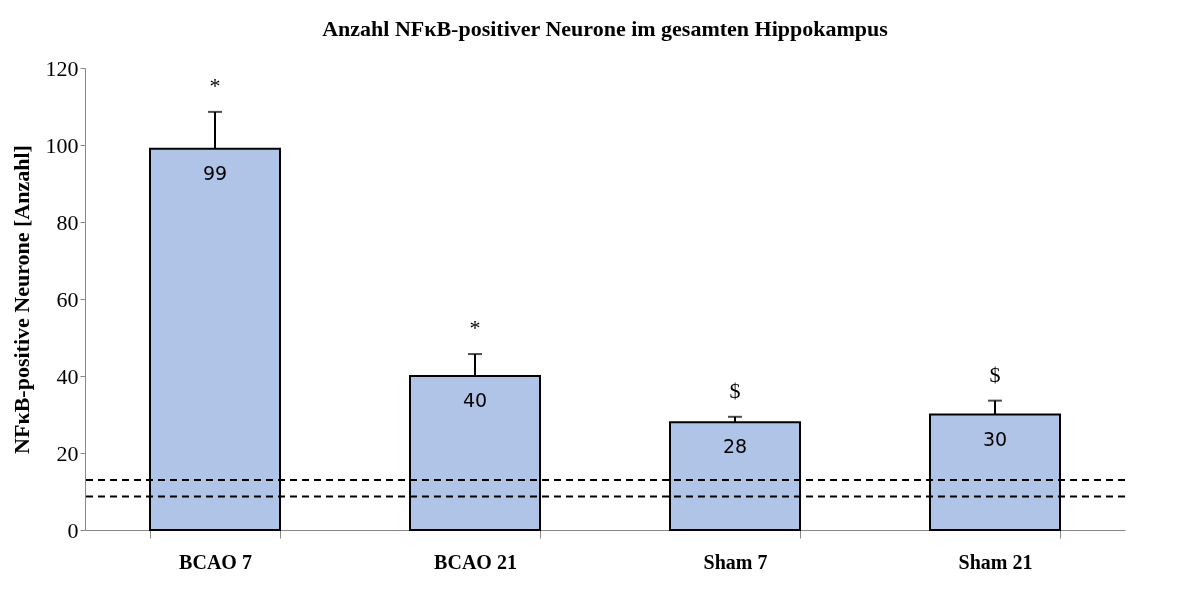 The image size is (1193, 606). Describe the element at coordinates (67, 376) in the screenshot. I see `y-tick-label: 40` at that location.